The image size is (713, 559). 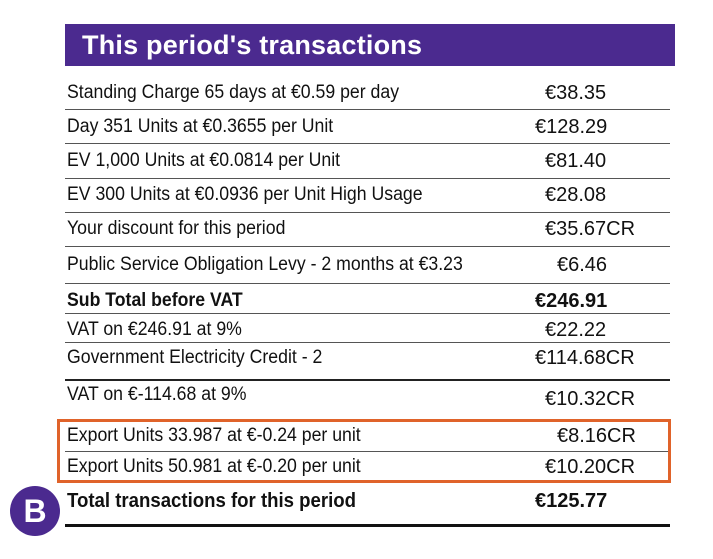 I want to click on total-underline, so click(x=367, y=525).